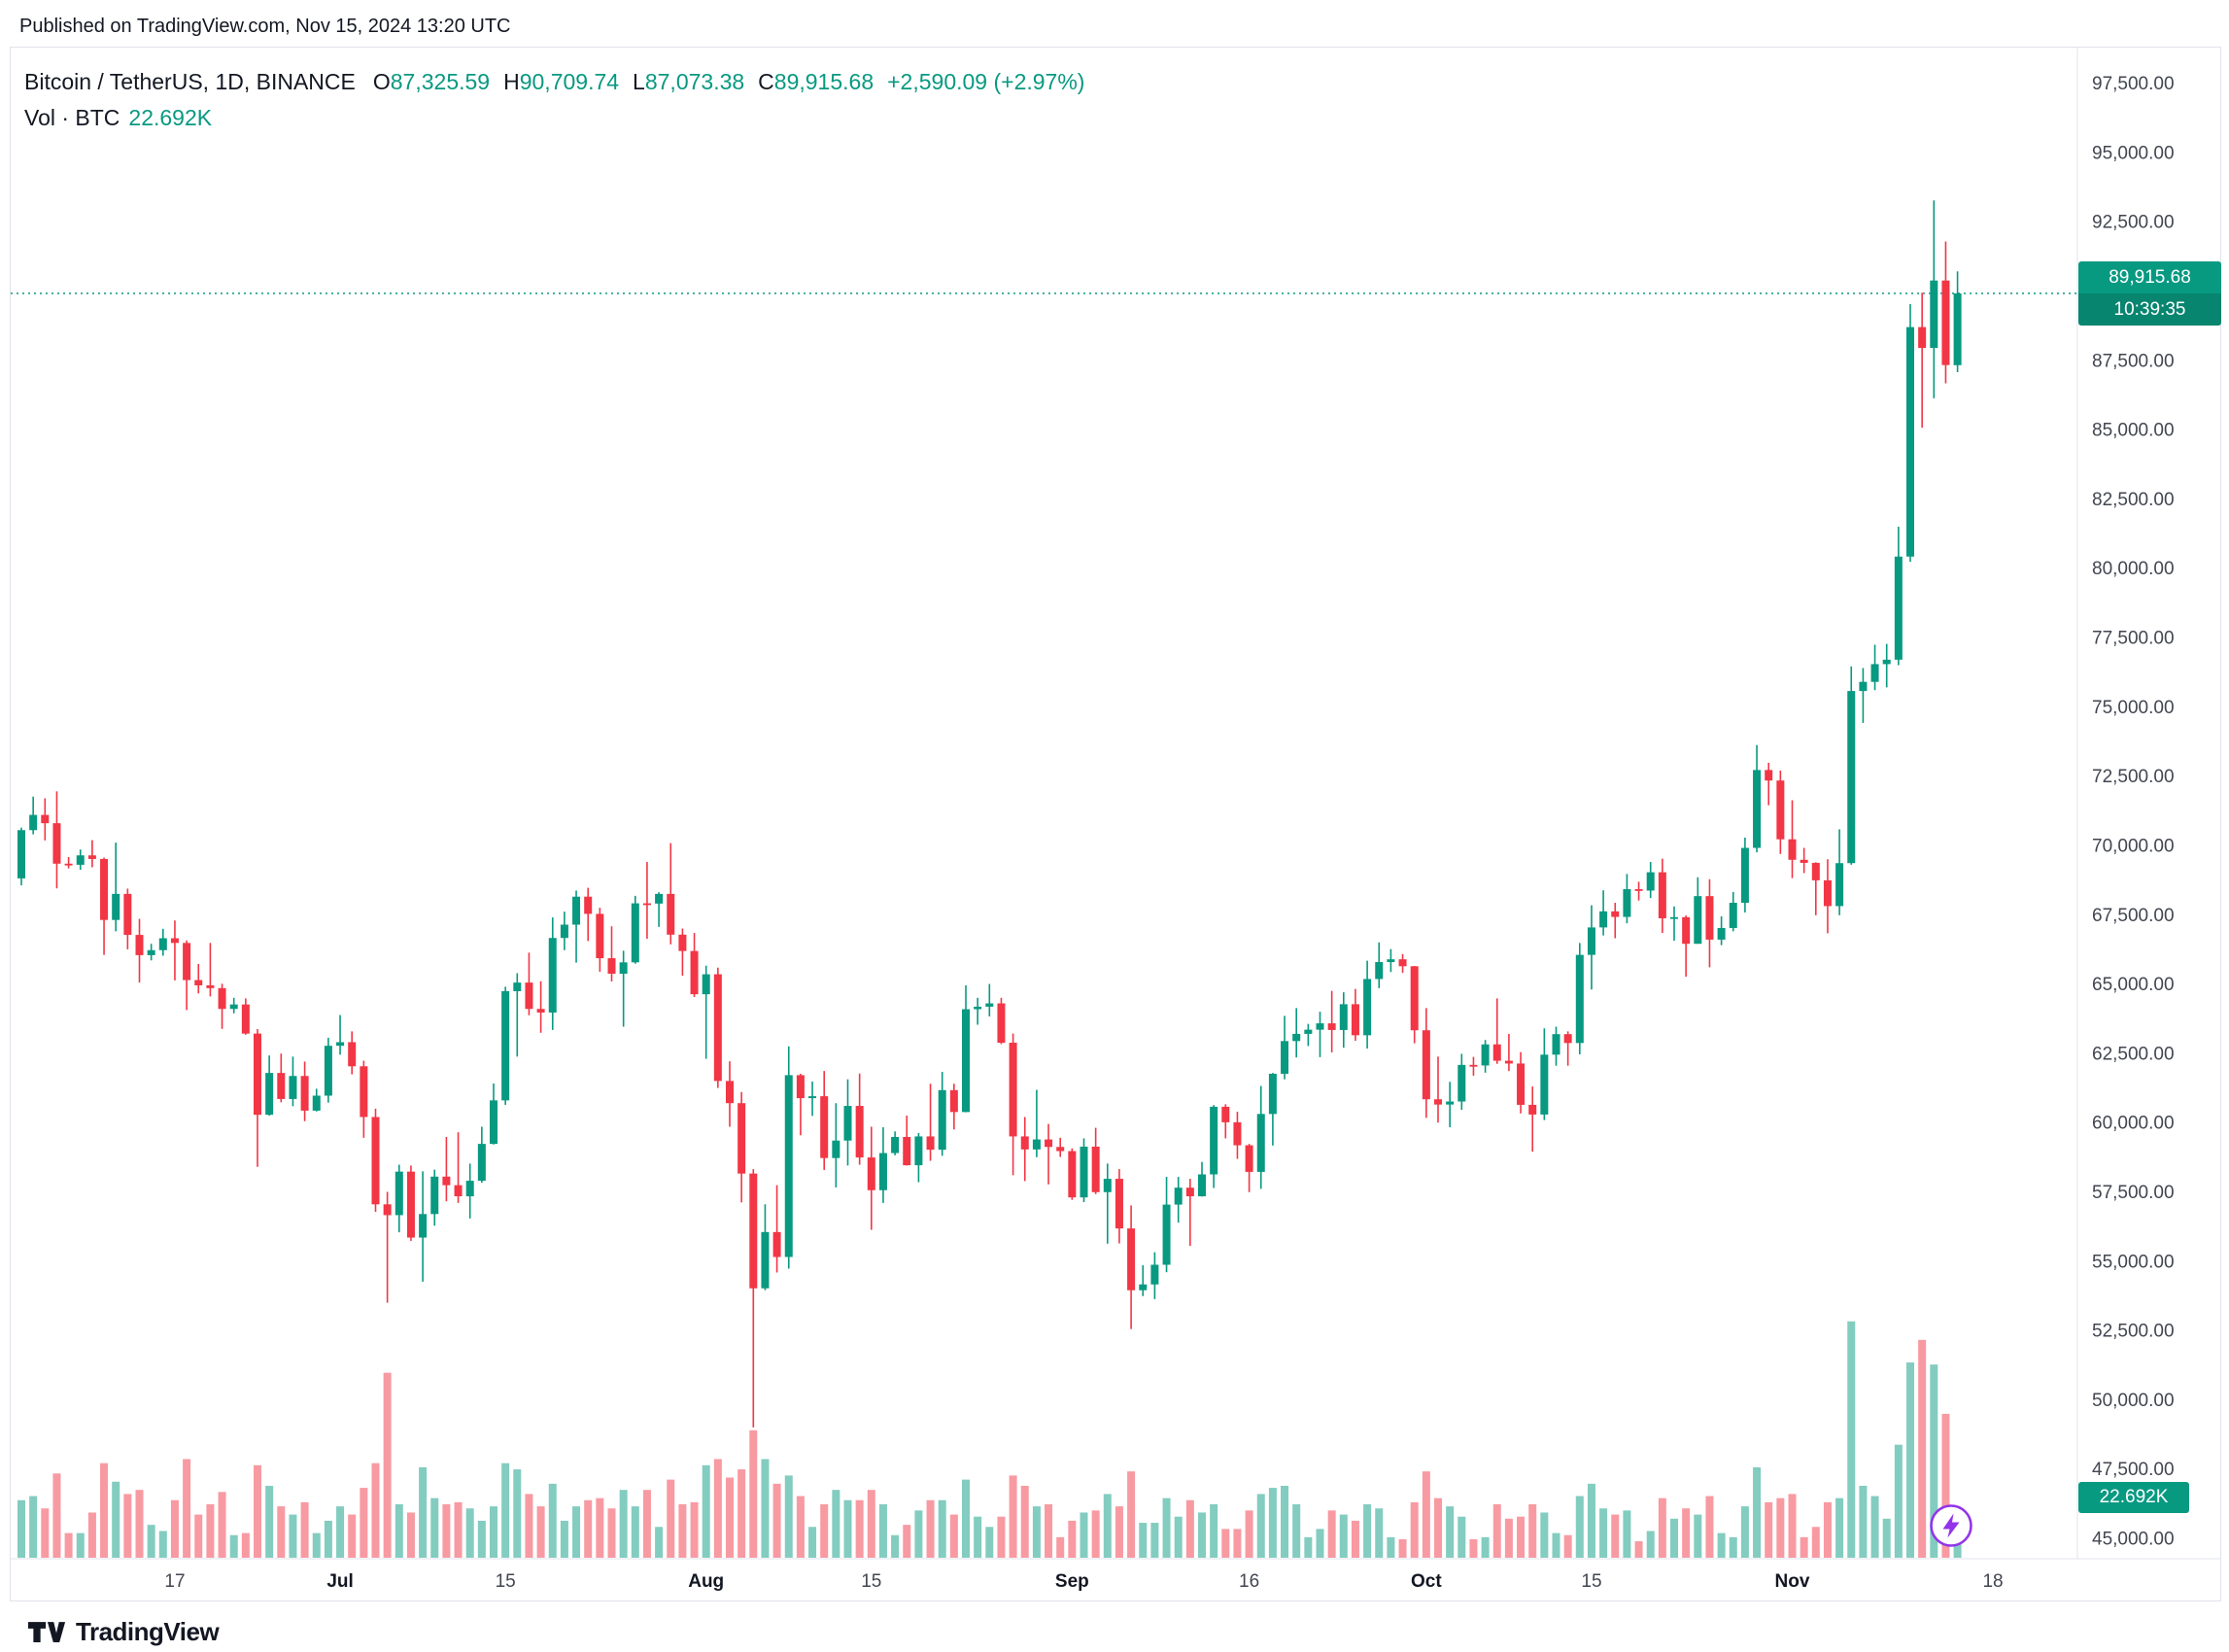 The width and height of the screenshot is (2229, 1652). What do you see at coordinates (561, 81) in the screenshot?
I see `ohlc-high: H90,709.74` at bounding box center [561, 81].